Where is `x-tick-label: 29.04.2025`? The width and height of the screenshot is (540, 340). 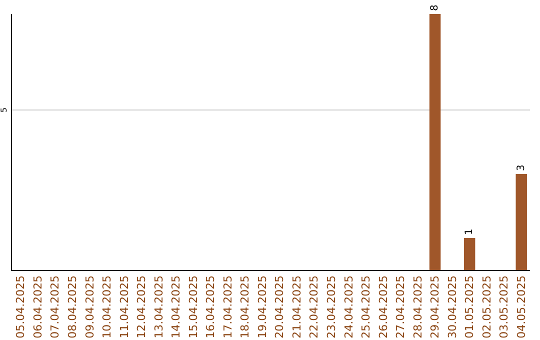
x-tick-label: 29.04.2025 is located at coordinates (435, 306).